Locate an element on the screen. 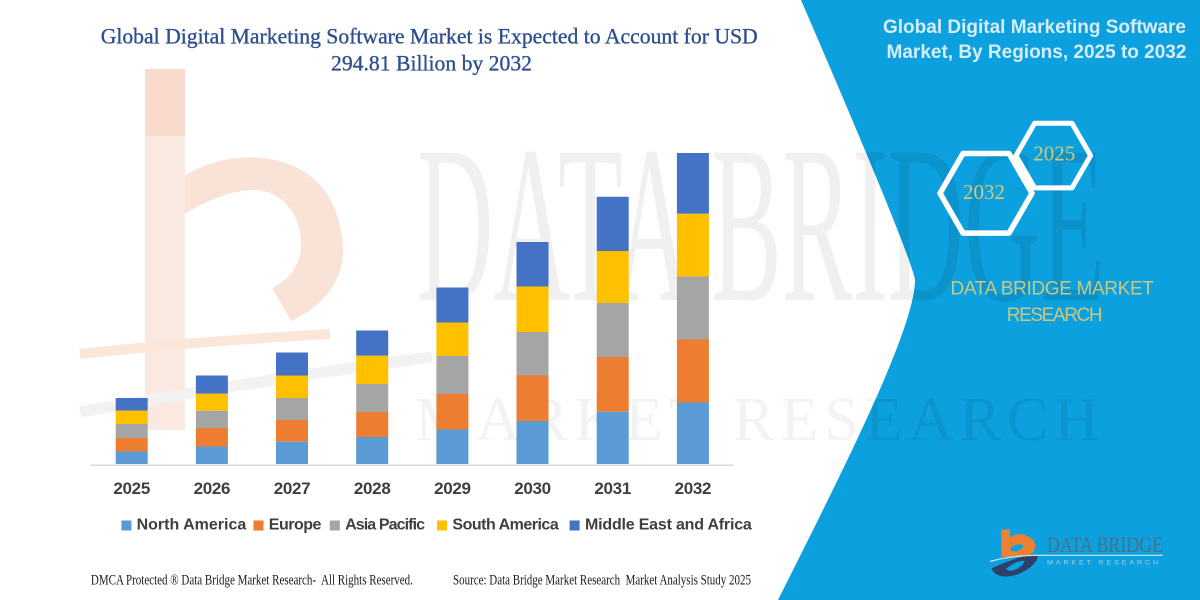 The width and height of the screenshot is (1200, 600). svg-text: Europe is located at coordinates (295, 525).